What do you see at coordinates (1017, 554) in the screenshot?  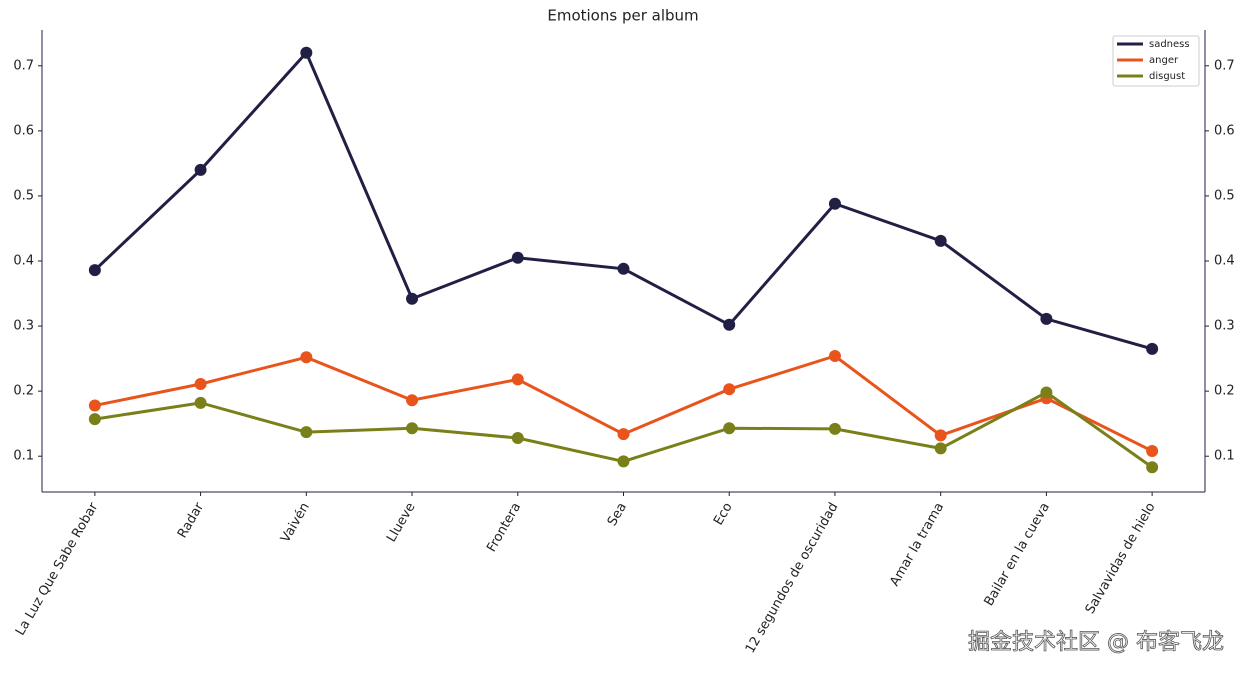 I see `x-tick-label: Bailar en la cueva` at bounding box center [1017, 554].